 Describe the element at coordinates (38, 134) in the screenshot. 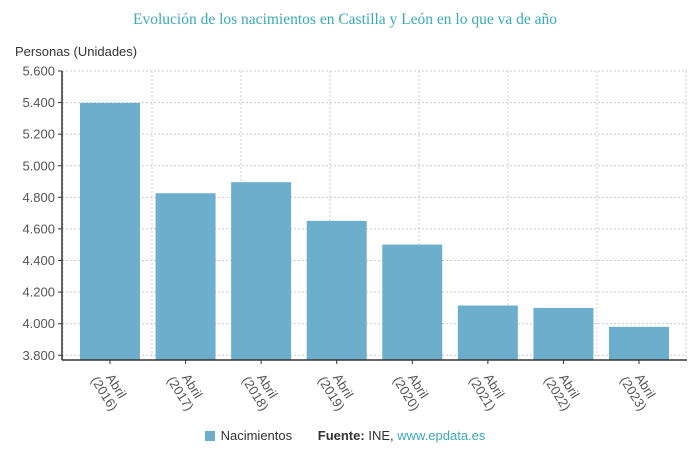

I see `y-tick-label: 5.200` at that location.